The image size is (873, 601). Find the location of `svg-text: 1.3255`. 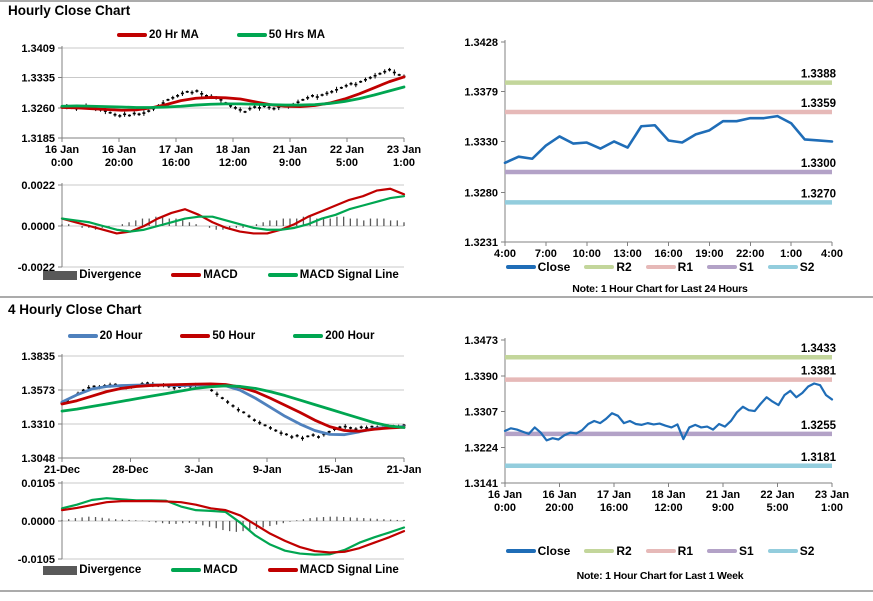

svg-text: 1.3255 is located at coordinates (819, 426).